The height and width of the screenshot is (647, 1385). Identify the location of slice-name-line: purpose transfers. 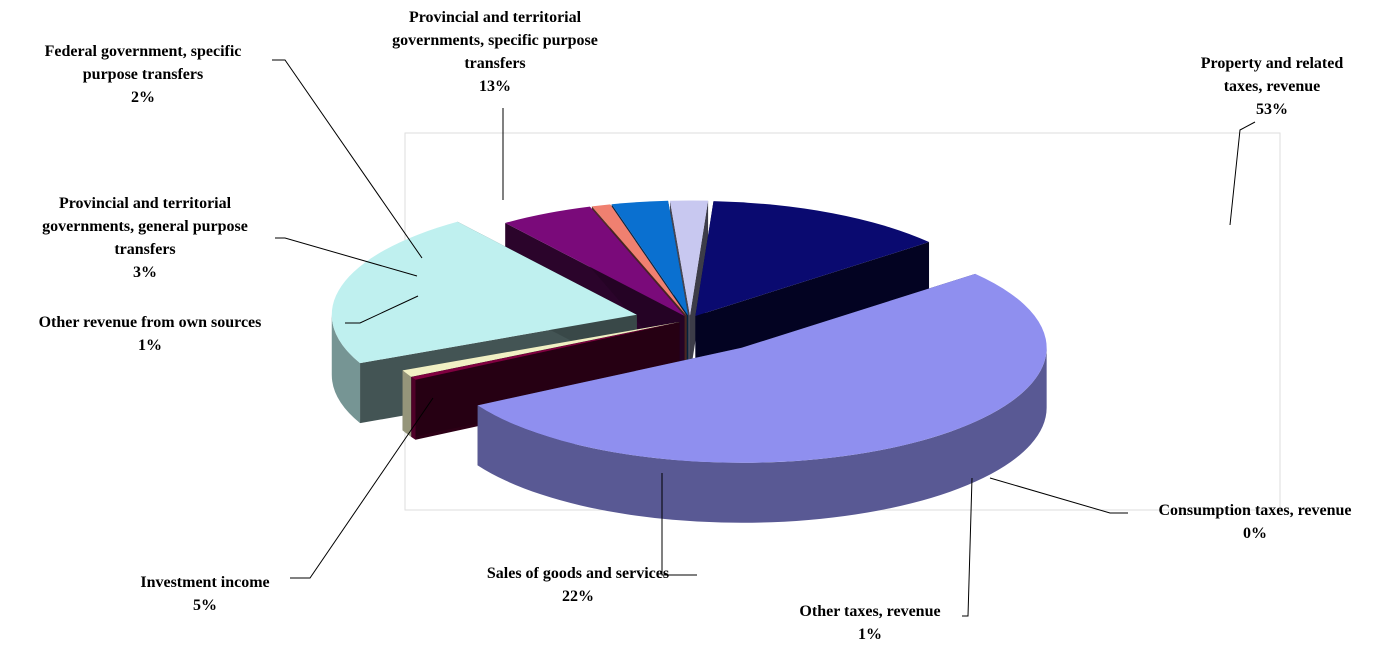
(143, 74).